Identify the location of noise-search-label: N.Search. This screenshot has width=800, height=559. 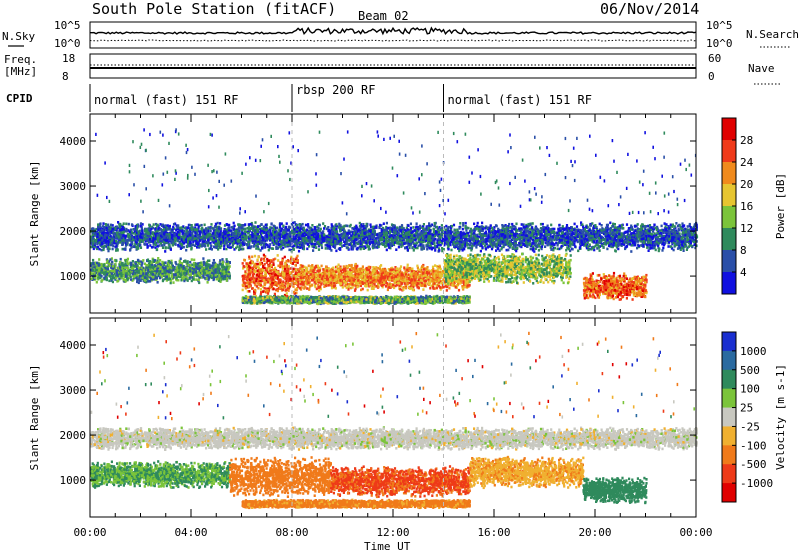
(772, 34).